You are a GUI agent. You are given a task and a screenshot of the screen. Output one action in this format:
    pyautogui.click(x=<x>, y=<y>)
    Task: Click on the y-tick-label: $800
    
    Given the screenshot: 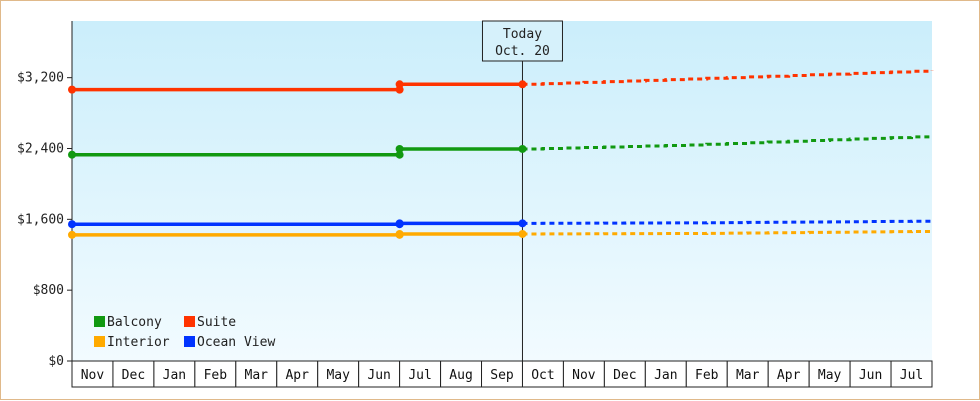 What is the action you would take?
    pyautogui.click(x=48, y=290)
    